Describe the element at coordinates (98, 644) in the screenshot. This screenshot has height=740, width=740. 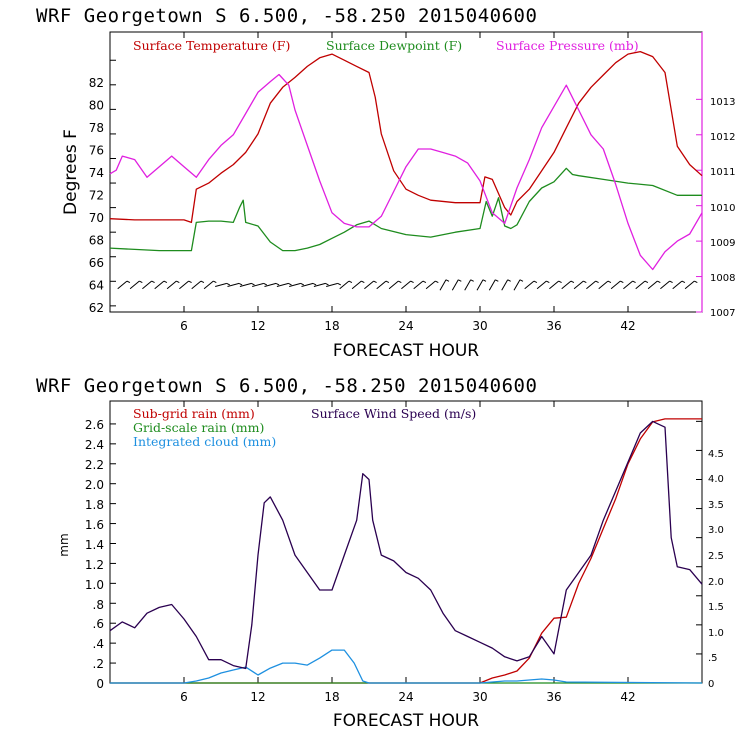
I see `y-tick-label: .4` at that location.